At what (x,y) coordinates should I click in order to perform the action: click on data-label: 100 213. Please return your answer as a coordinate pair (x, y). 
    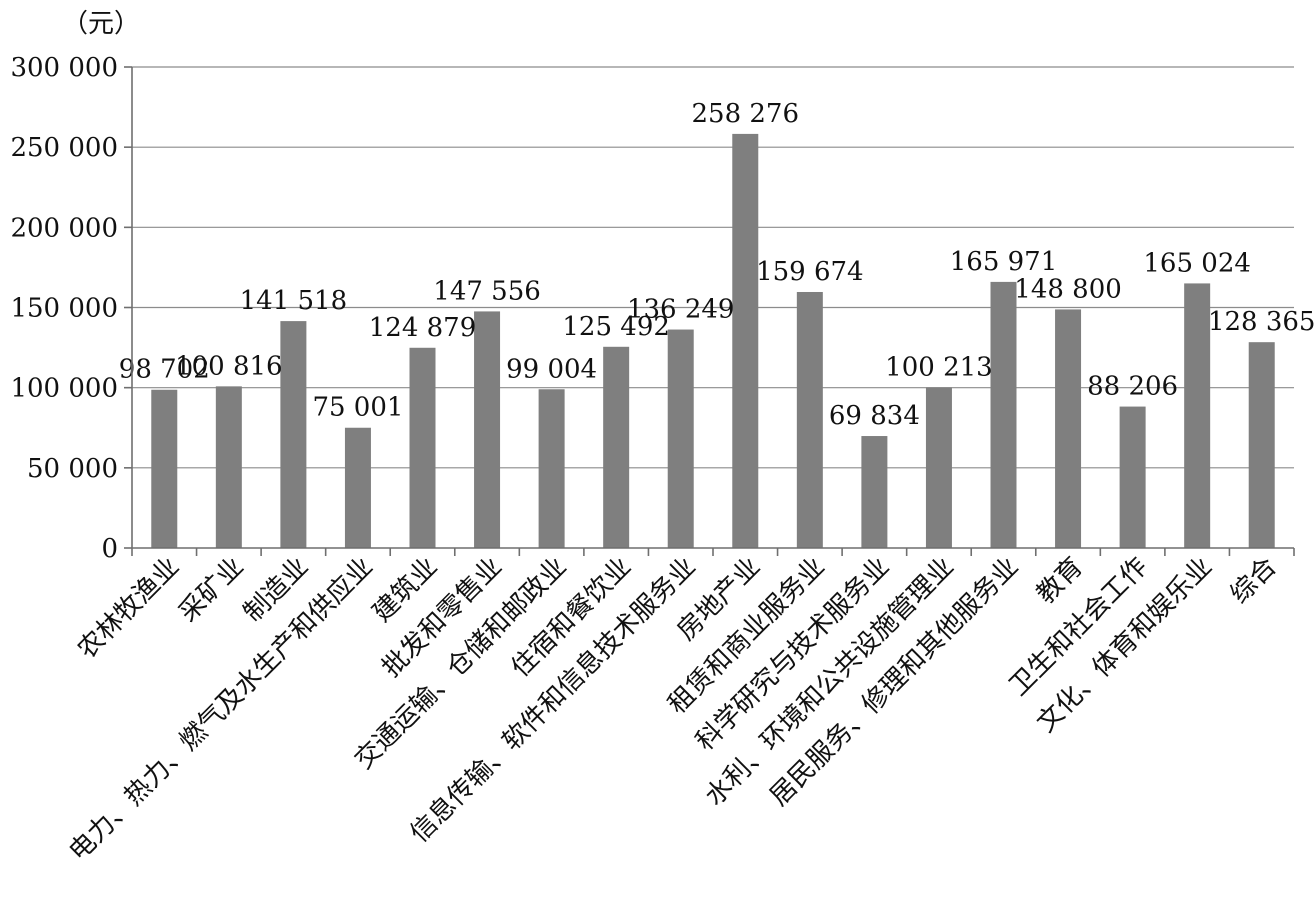
    Looking at the image, I should click on (939, 367).